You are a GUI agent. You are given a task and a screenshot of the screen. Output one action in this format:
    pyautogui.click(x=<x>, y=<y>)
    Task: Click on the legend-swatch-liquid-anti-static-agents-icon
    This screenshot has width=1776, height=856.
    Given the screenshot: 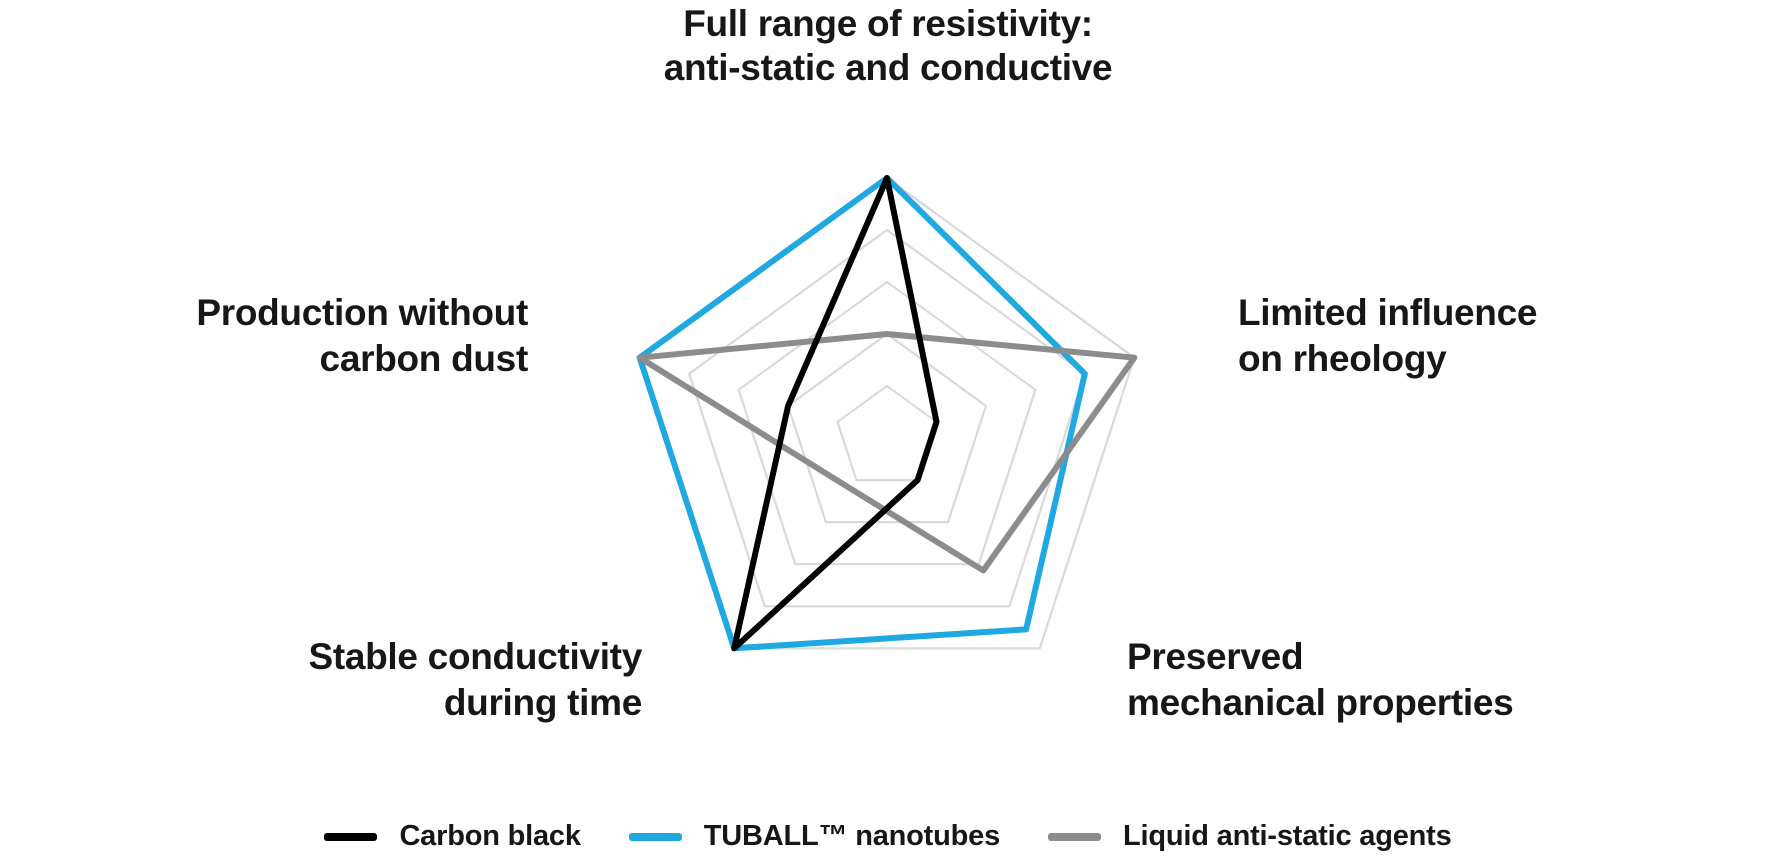 What is the action you would take?
    pyautogui.click(x=1075, y=836)
    